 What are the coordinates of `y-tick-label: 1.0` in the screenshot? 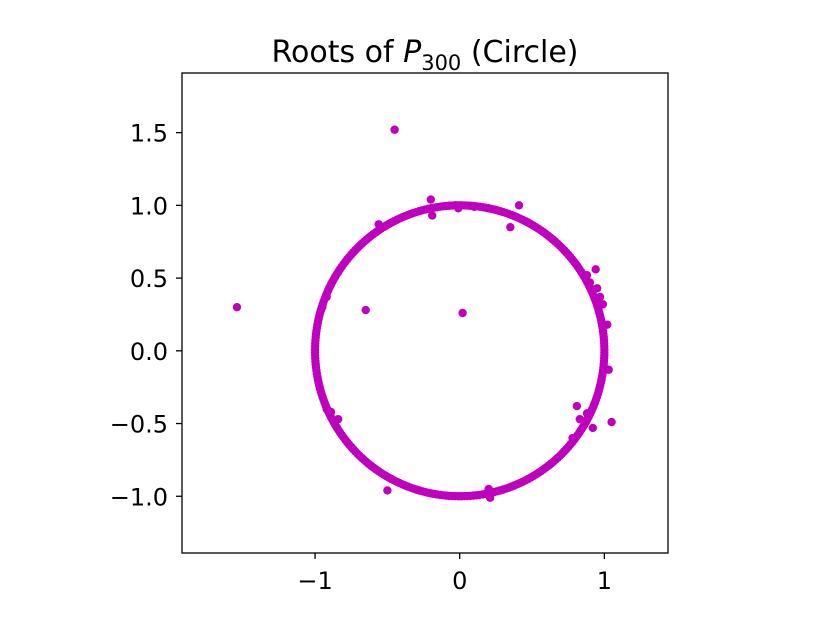 It's located at (149, 206).